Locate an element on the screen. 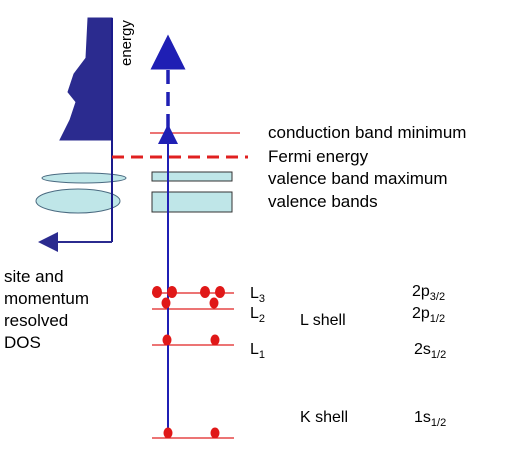 This screenshot has height=459, width=515. l-shell-label: L shell is located at coordinates (323, 320).